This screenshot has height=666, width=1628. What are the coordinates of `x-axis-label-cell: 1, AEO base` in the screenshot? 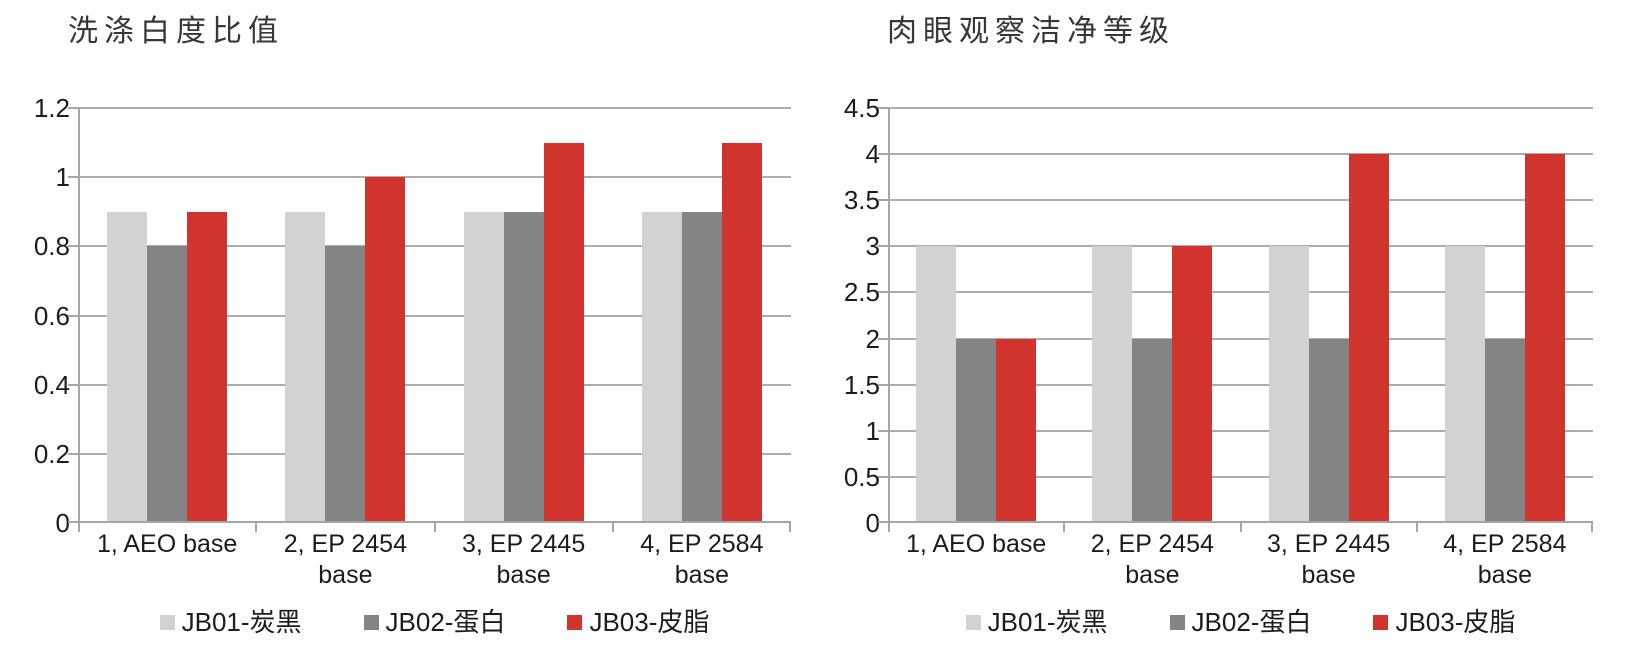 It's located at (167, 560).